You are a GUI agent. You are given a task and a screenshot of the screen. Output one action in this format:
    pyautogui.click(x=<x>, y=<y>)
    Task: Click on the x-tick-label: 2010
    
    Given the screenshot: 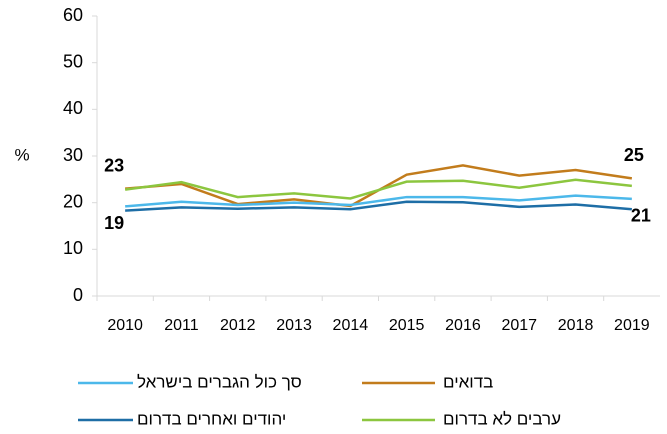 What is the action you would take?
    pyautogui.click(x=125, y=325)
    